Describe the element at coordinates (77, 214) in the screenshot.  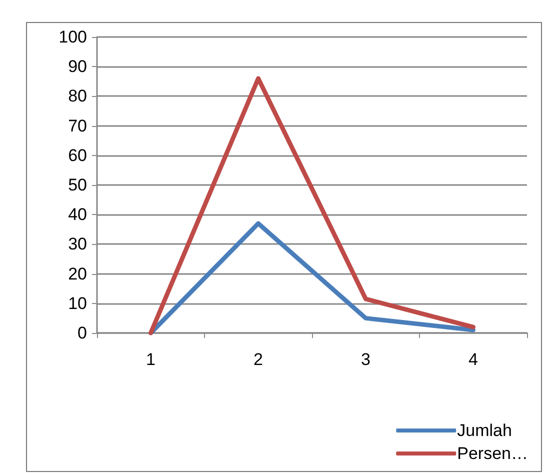
I see `y-tick-label: 40` at that location.